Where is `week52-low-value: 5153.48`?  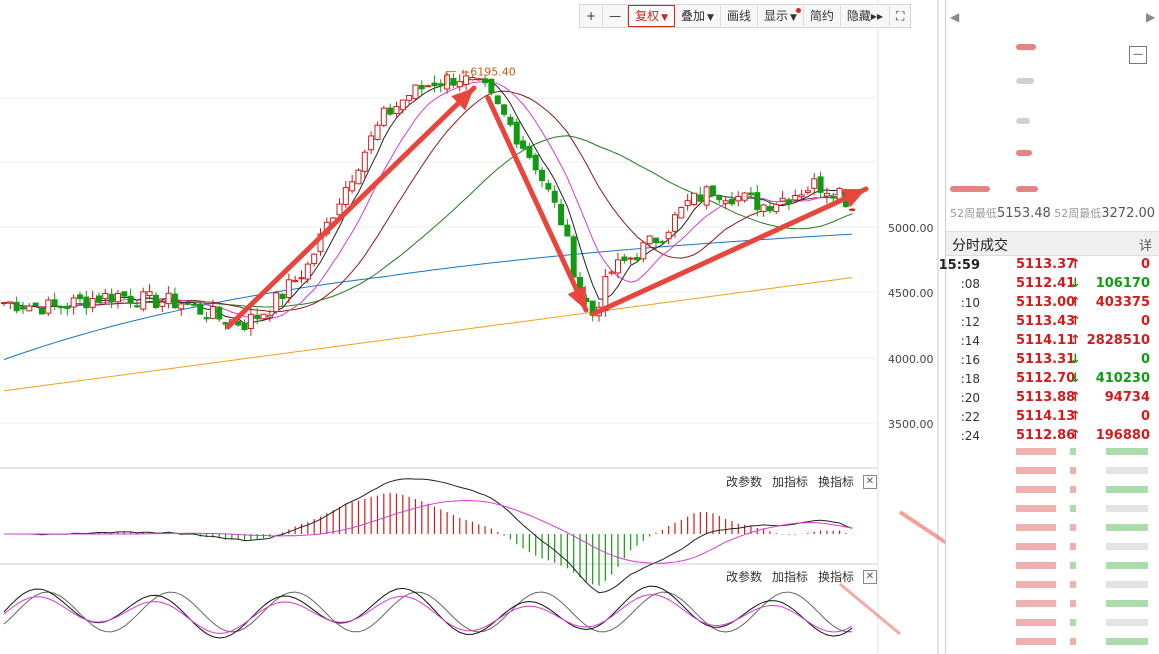
week52-low-value: 5153.48 is located at coordinates (1024, 213).